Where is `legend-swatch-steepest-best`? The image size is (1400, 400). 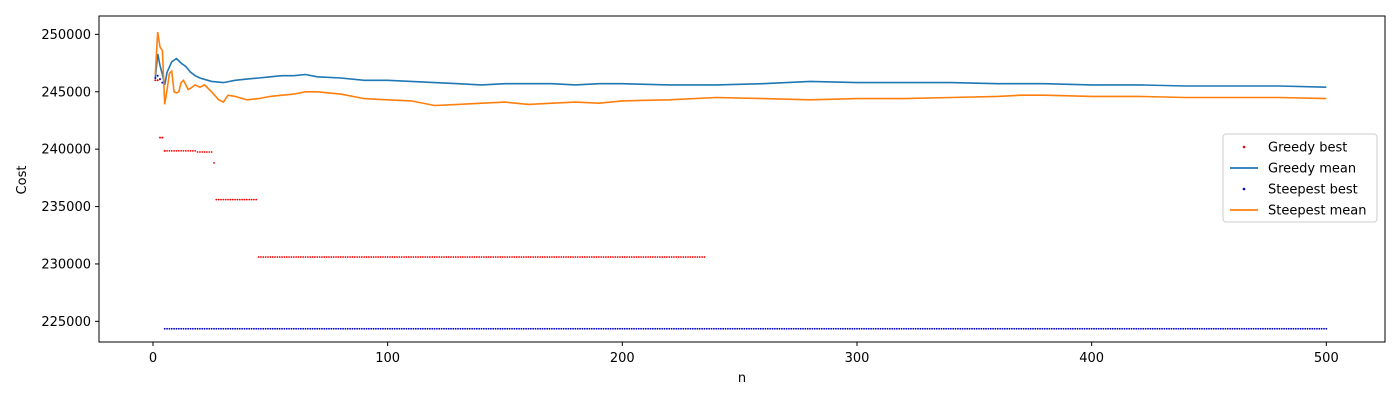
legend-swatch-steepest-best is located at coordinates (1244, 189).